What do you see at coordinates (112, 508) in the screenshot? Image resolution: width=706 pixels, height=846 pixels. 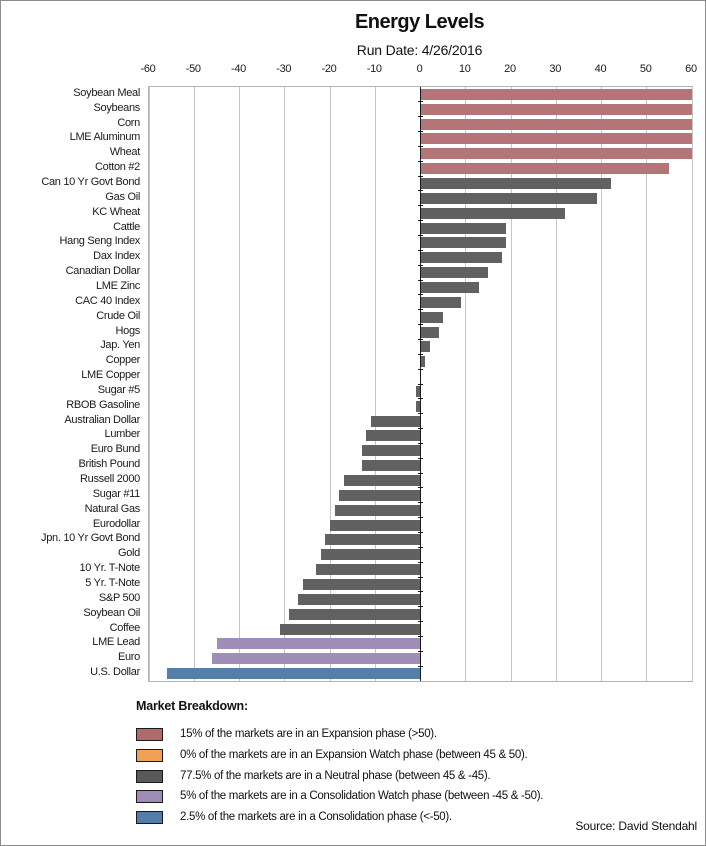 I see `category-label: Natural Gas` at bounding box center [112, 508].